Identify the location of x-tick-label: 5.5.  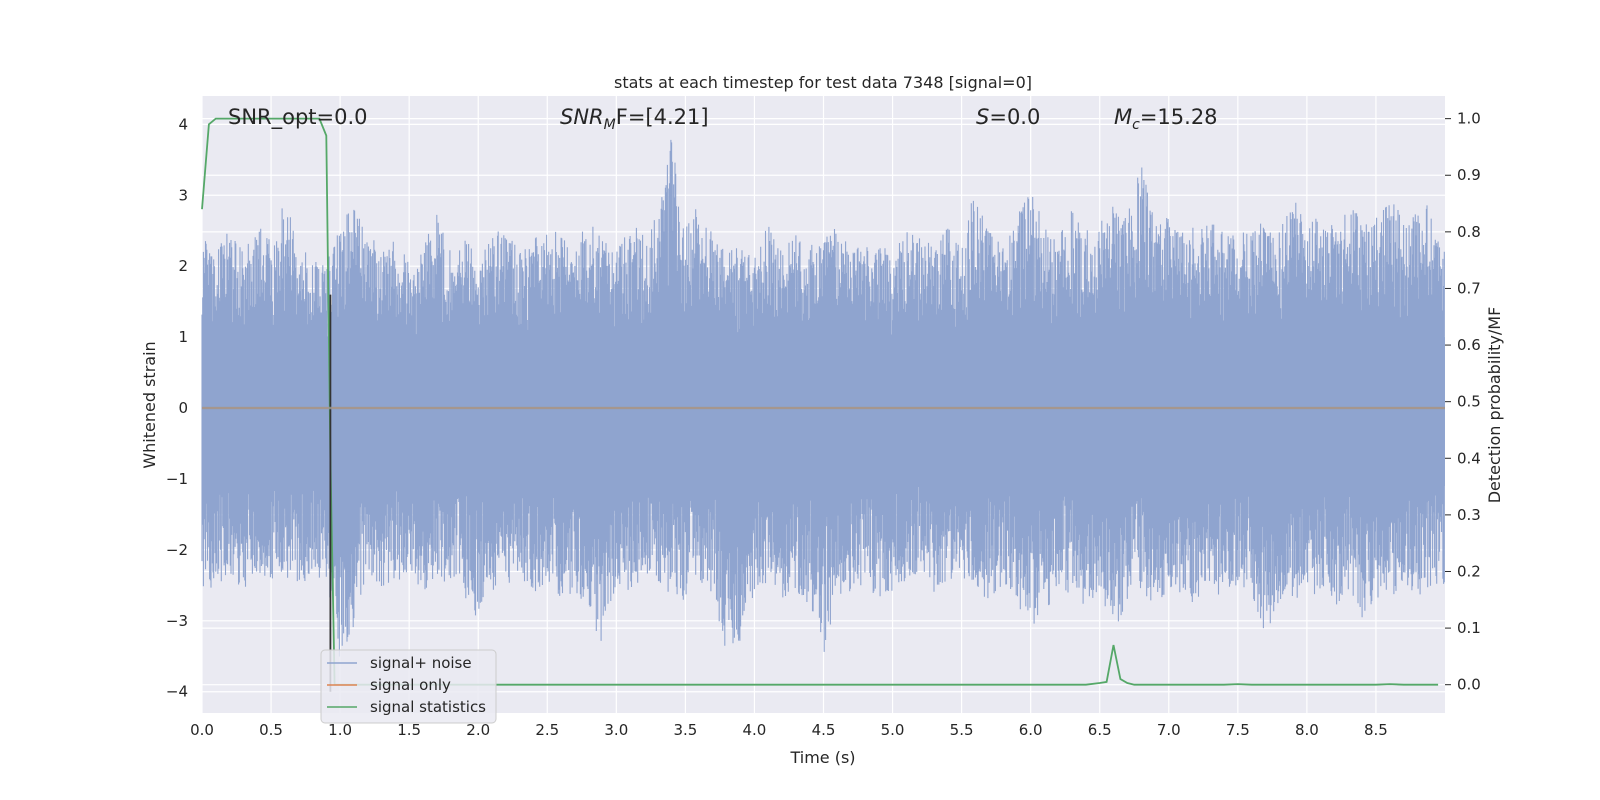
(962, 730).